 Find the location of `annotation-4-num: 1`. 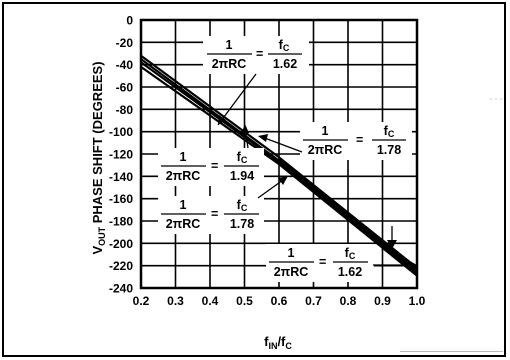

annotation-4-num: 1 is located at coordinates (183, 205).